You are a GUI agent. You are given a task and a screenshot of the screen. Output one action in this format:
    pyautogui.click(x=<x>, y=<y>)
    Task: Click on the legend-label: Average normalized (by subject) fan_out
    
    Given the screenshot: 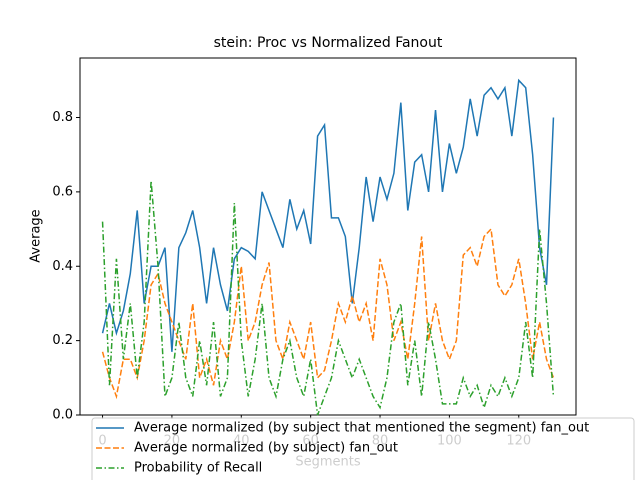 What is the action you would take?
    pyautogui.click(x=266, y=448)
    